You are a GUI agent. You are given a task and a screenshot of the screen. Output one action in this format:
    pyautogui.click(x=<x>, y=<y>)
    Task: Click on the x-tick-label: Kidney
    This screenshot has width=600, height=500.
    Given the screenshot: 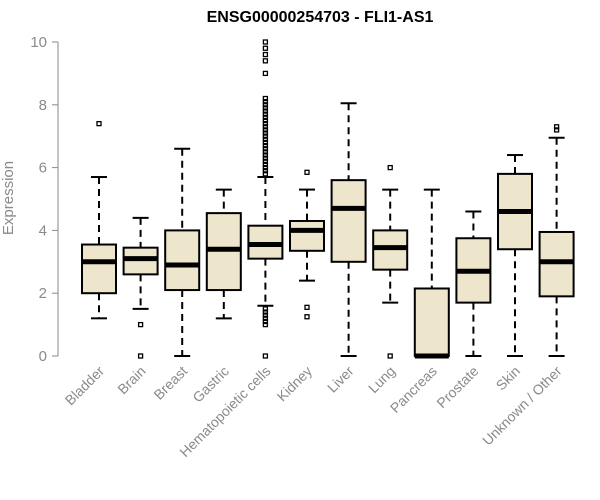 What is the action you would take?
    pyautogui.click(x=295, y=384)
    